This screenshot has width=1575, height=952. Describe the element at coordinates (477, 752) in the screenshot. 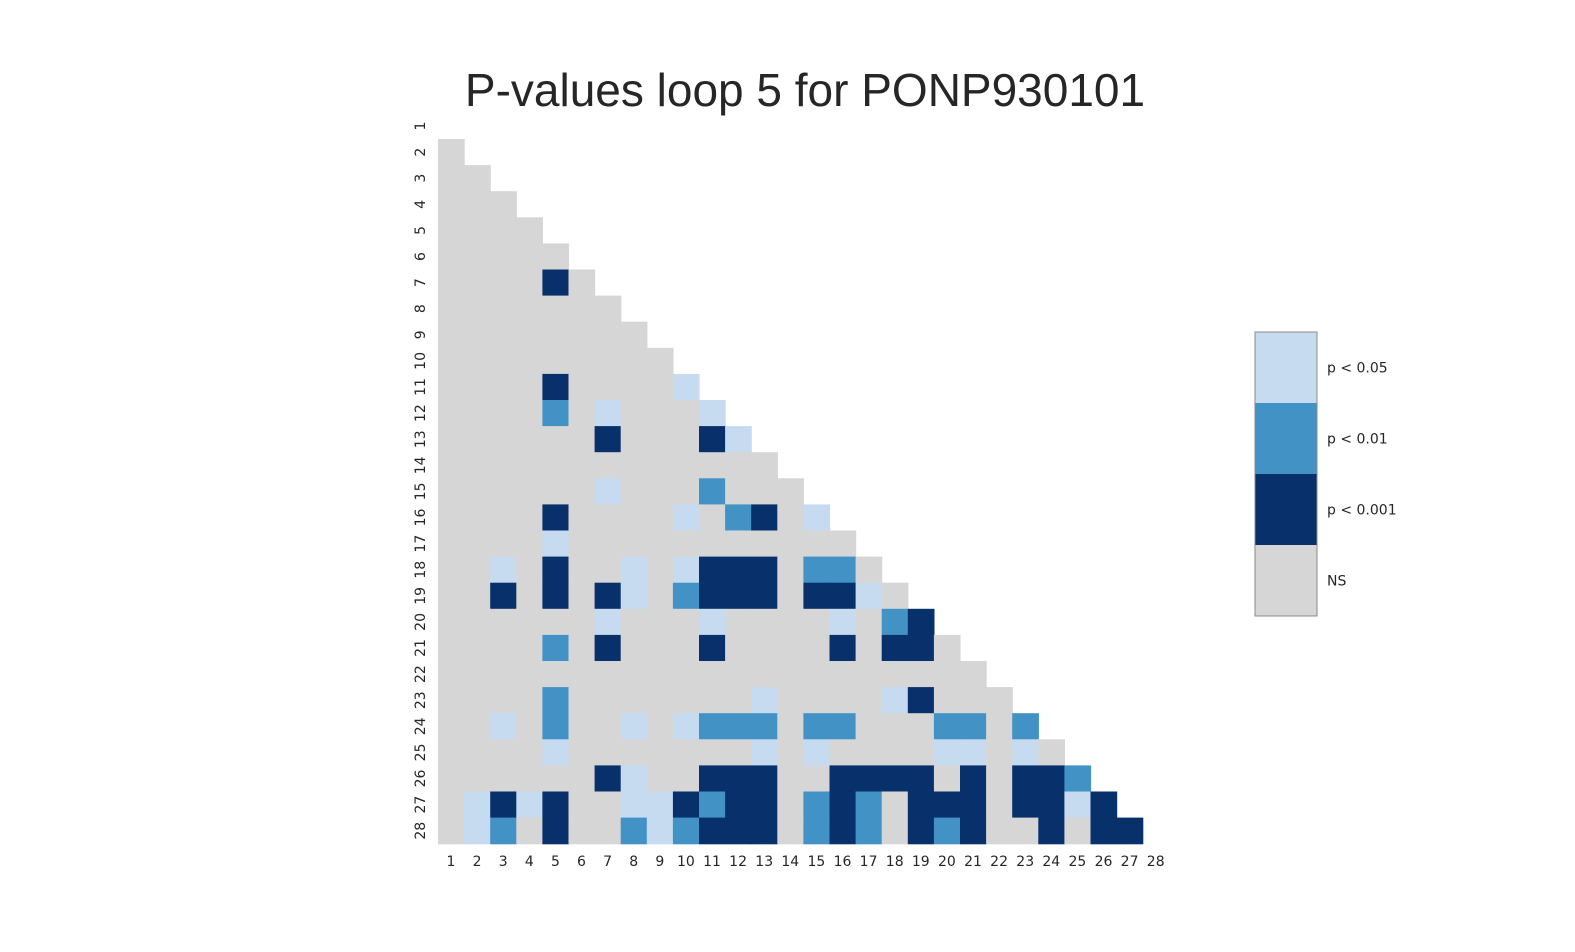

I see `heatmap-cell-r25-c2` at that location.